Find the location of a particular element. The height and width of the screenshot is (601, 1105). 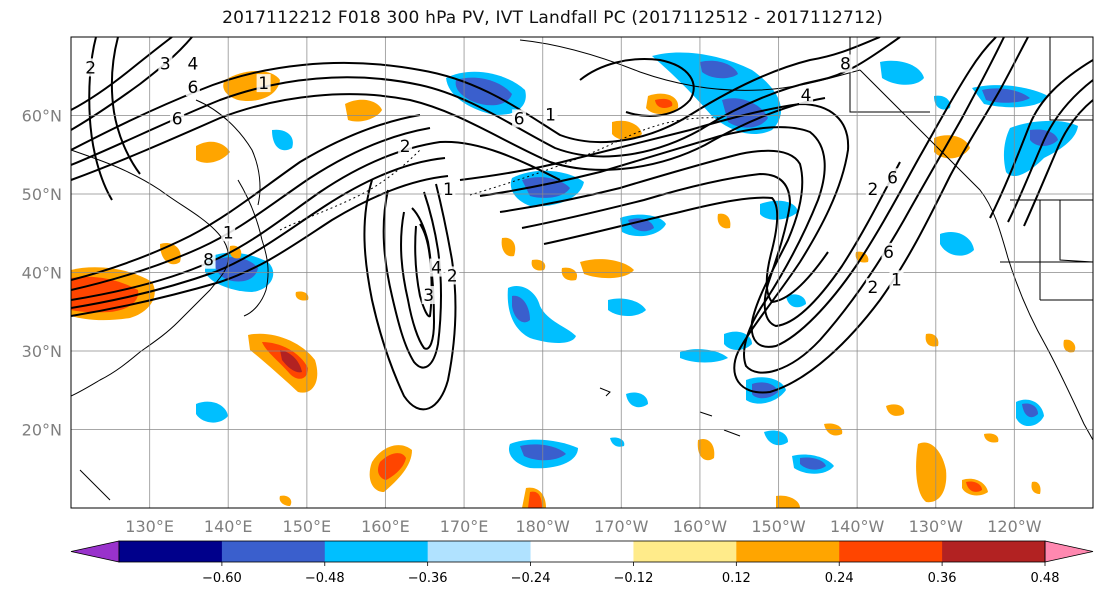

longitude-label: 120°W is located at coordinates (1014, 526).